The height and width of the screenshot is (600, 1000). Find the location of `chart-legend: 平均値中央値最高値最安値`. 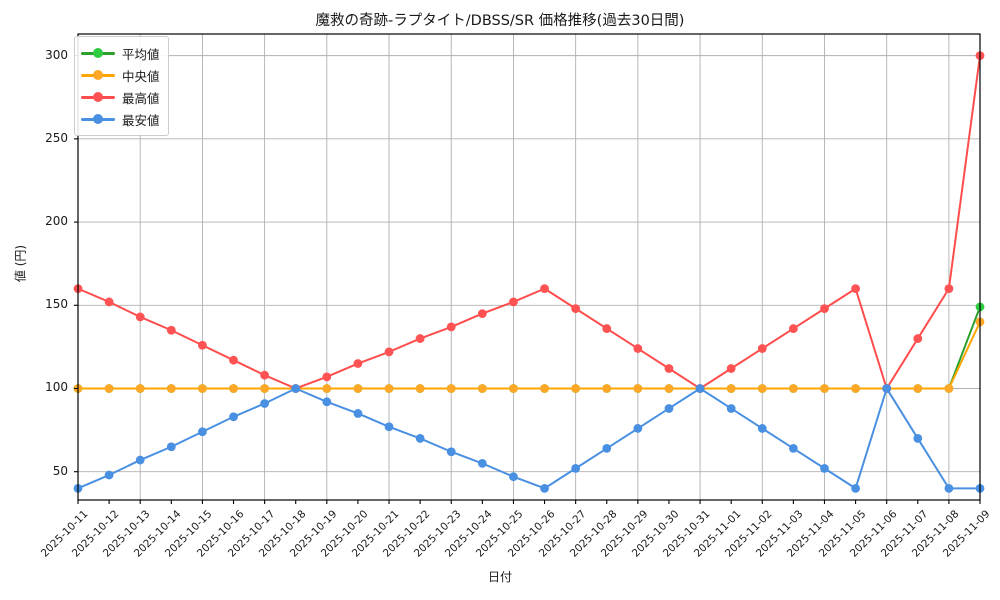

chart-legend: 平均値中央値最高値最安値 is located at coordinates (121, 86).